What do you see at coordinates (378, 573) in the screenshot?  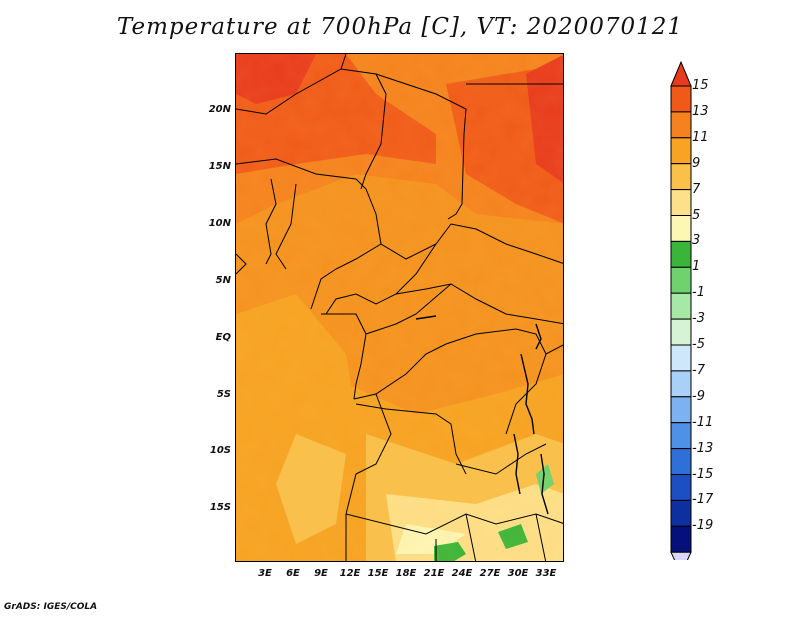 I see `lon-label-15e: 15E` at bounding box center [378, 573].